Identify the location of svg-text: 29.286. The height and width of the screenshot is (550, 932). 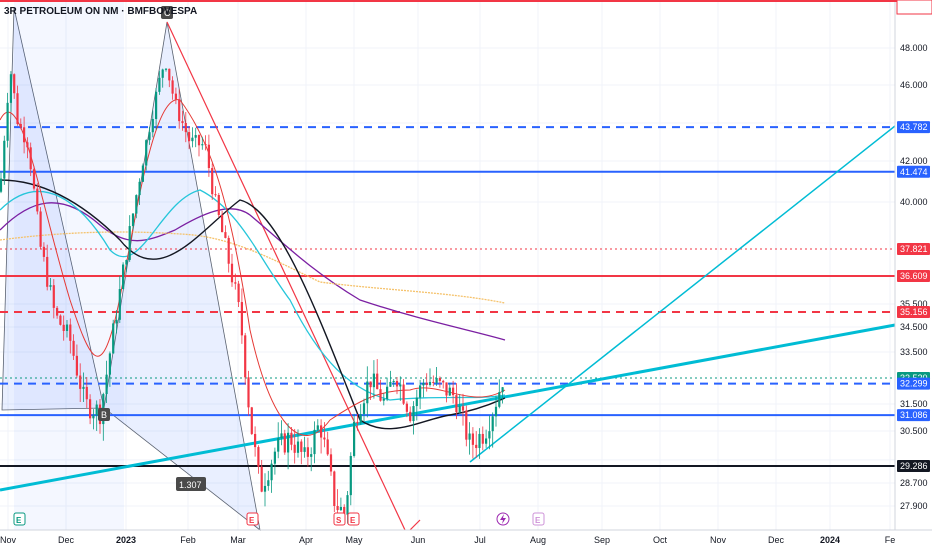
(914, 466).